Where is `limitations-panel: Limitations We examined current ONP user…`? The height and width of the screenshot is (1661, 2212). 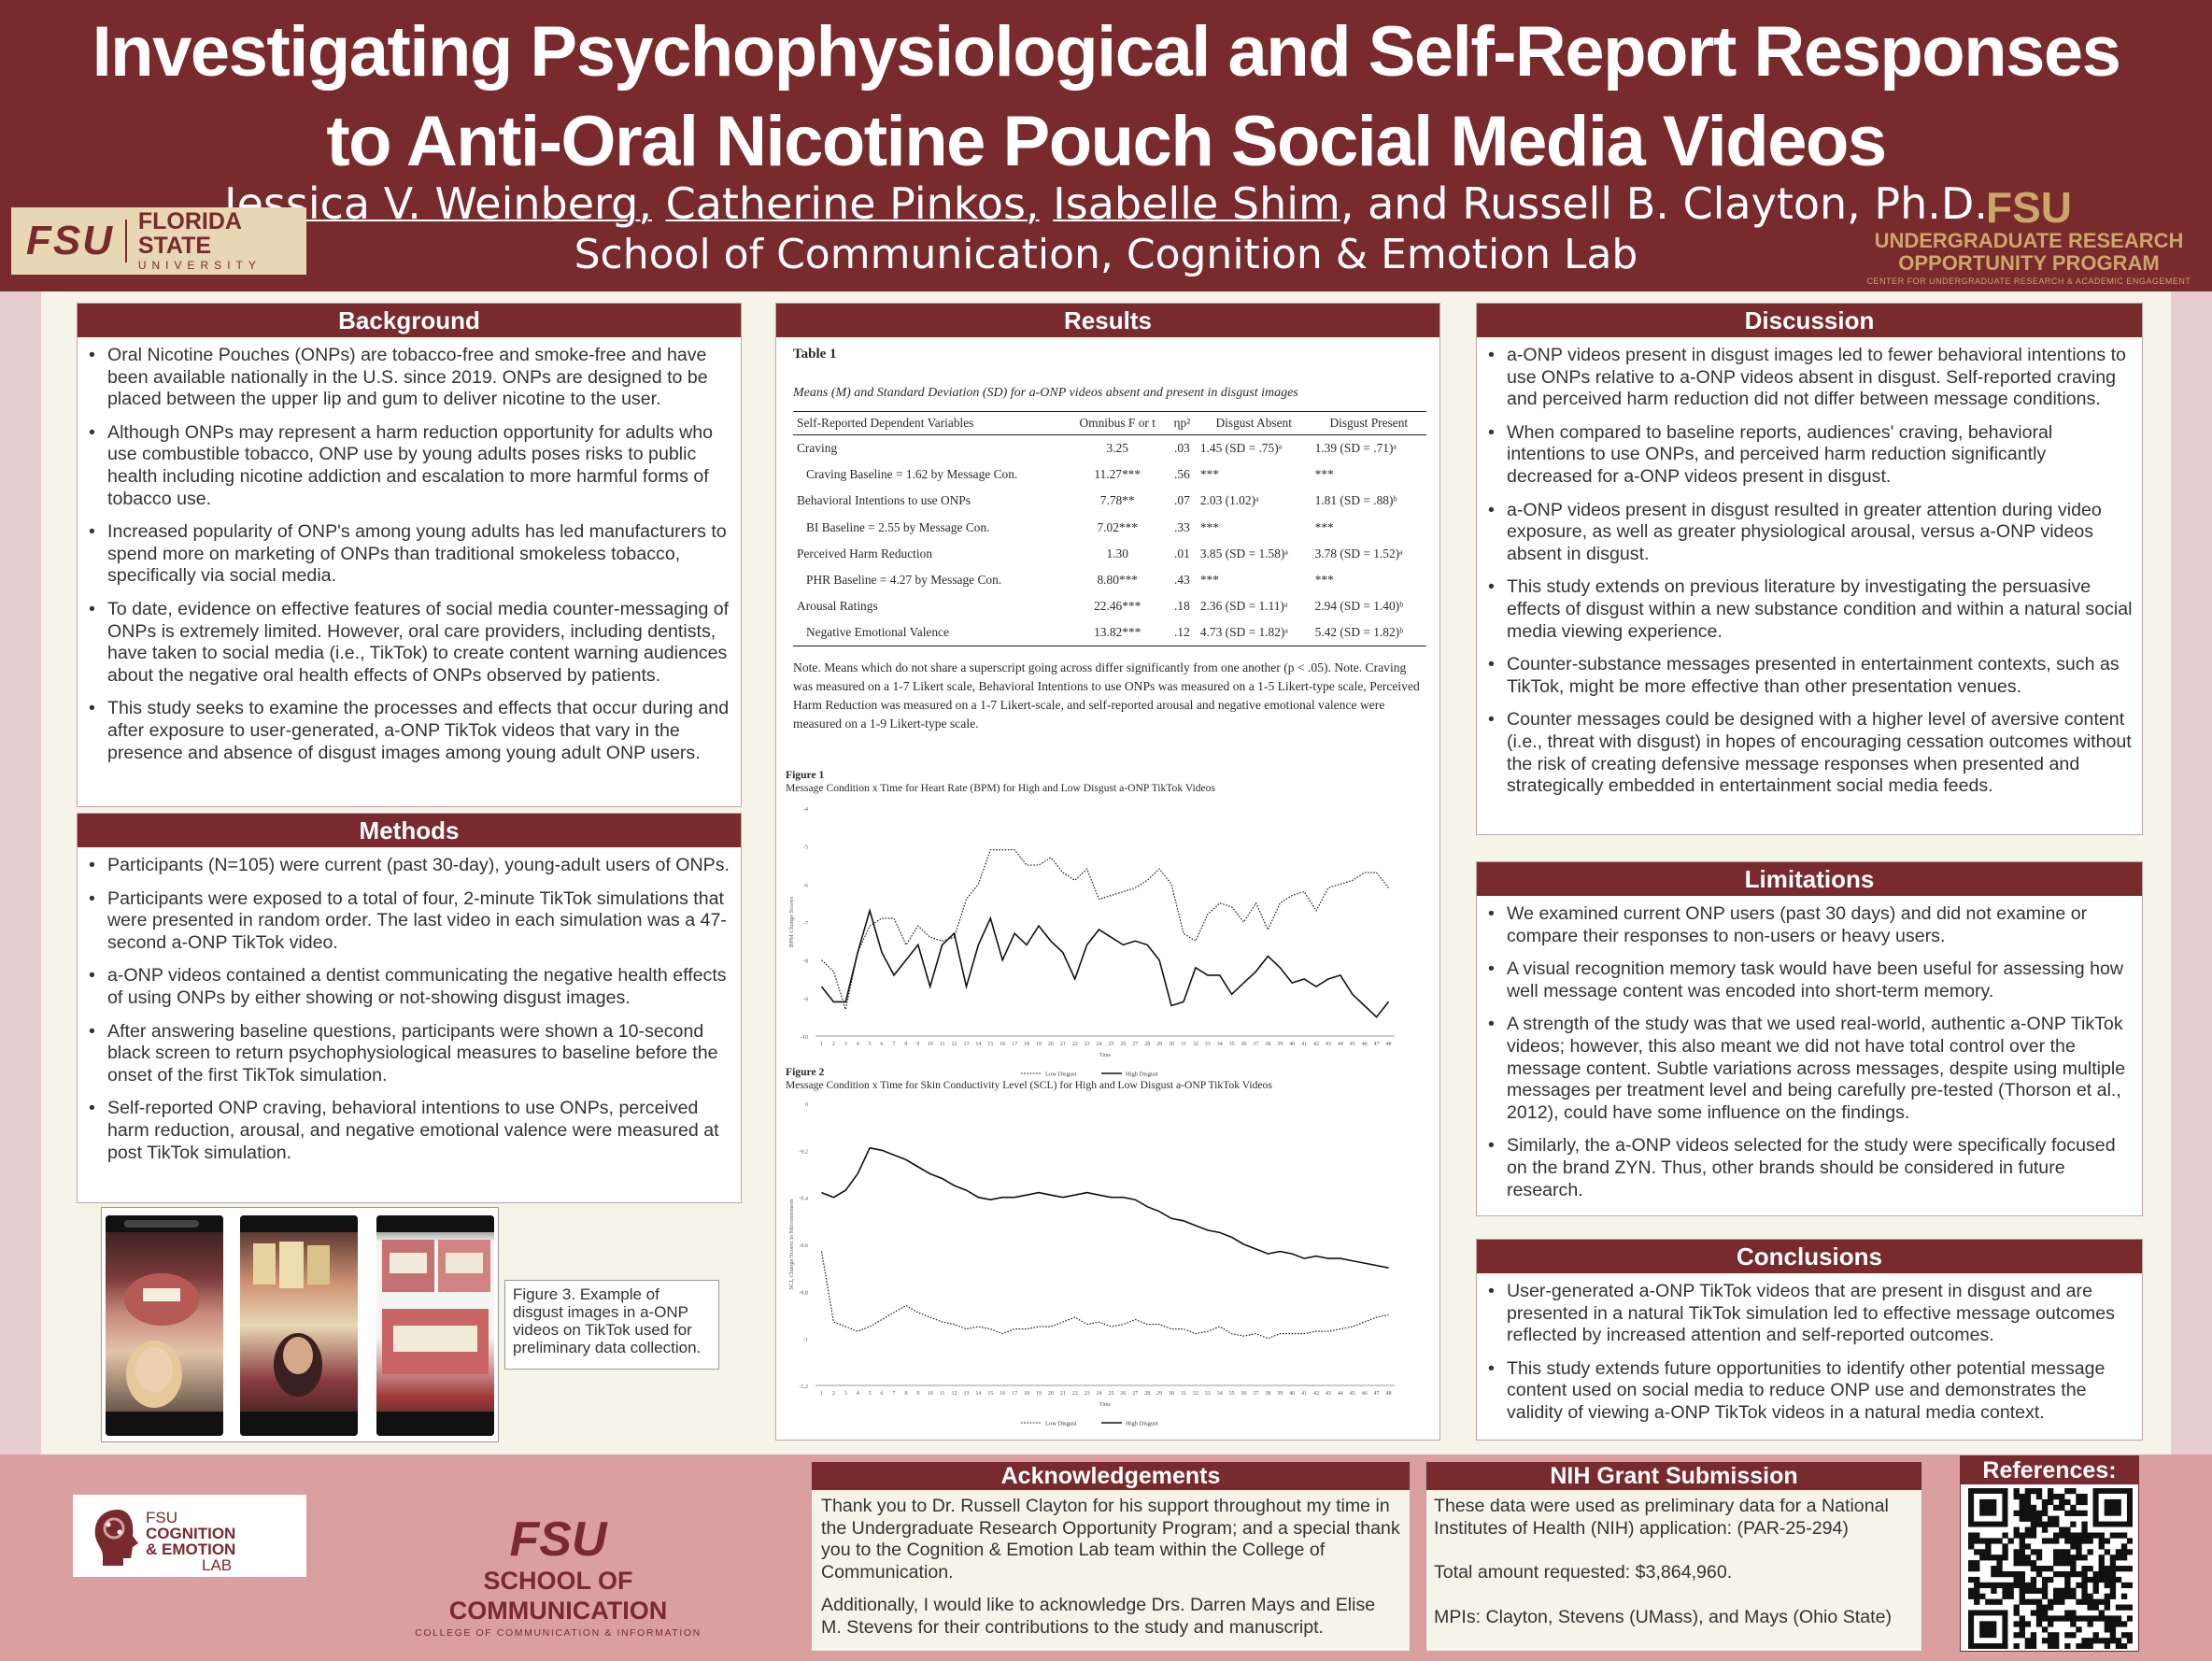
limitations-panel: Limitations We examined current ONP user… is located at coordinates (1809, 1039).